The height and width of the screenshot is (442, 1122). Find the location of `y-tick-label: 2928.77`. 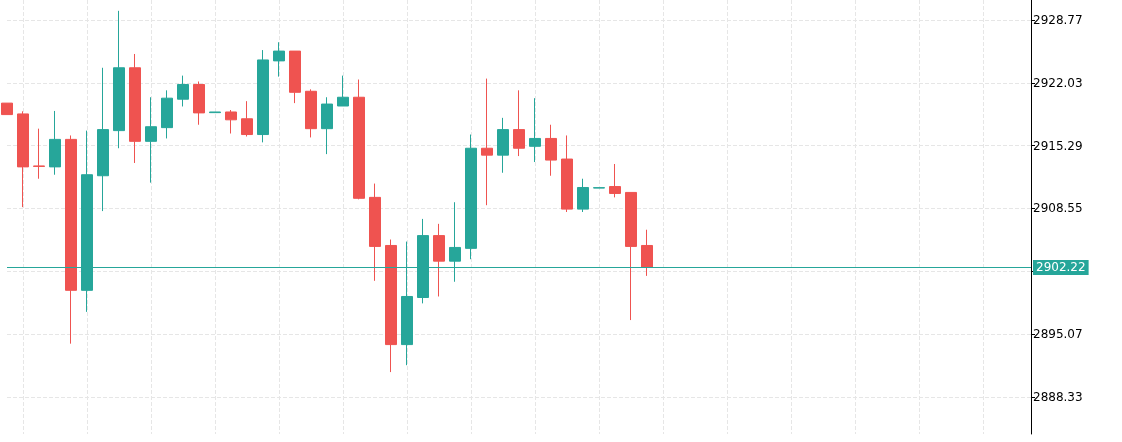

y-tick-label: 2928.77 is located at coordinates (1058, 19).